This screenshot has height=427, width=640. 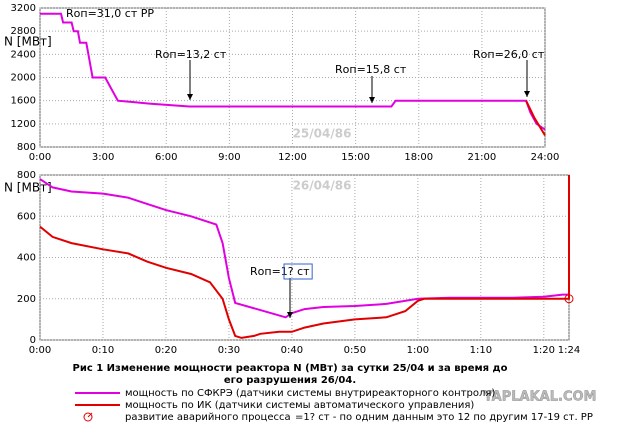 What do you see at coordinates (229, 157) in the screenshot?
I see `x-tick-label: 9:00` at bounding box center [229, 157].